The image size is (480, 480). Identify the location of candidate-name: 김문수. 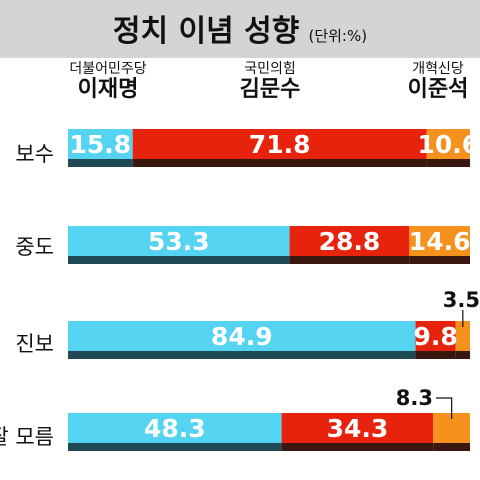
(270, 89).